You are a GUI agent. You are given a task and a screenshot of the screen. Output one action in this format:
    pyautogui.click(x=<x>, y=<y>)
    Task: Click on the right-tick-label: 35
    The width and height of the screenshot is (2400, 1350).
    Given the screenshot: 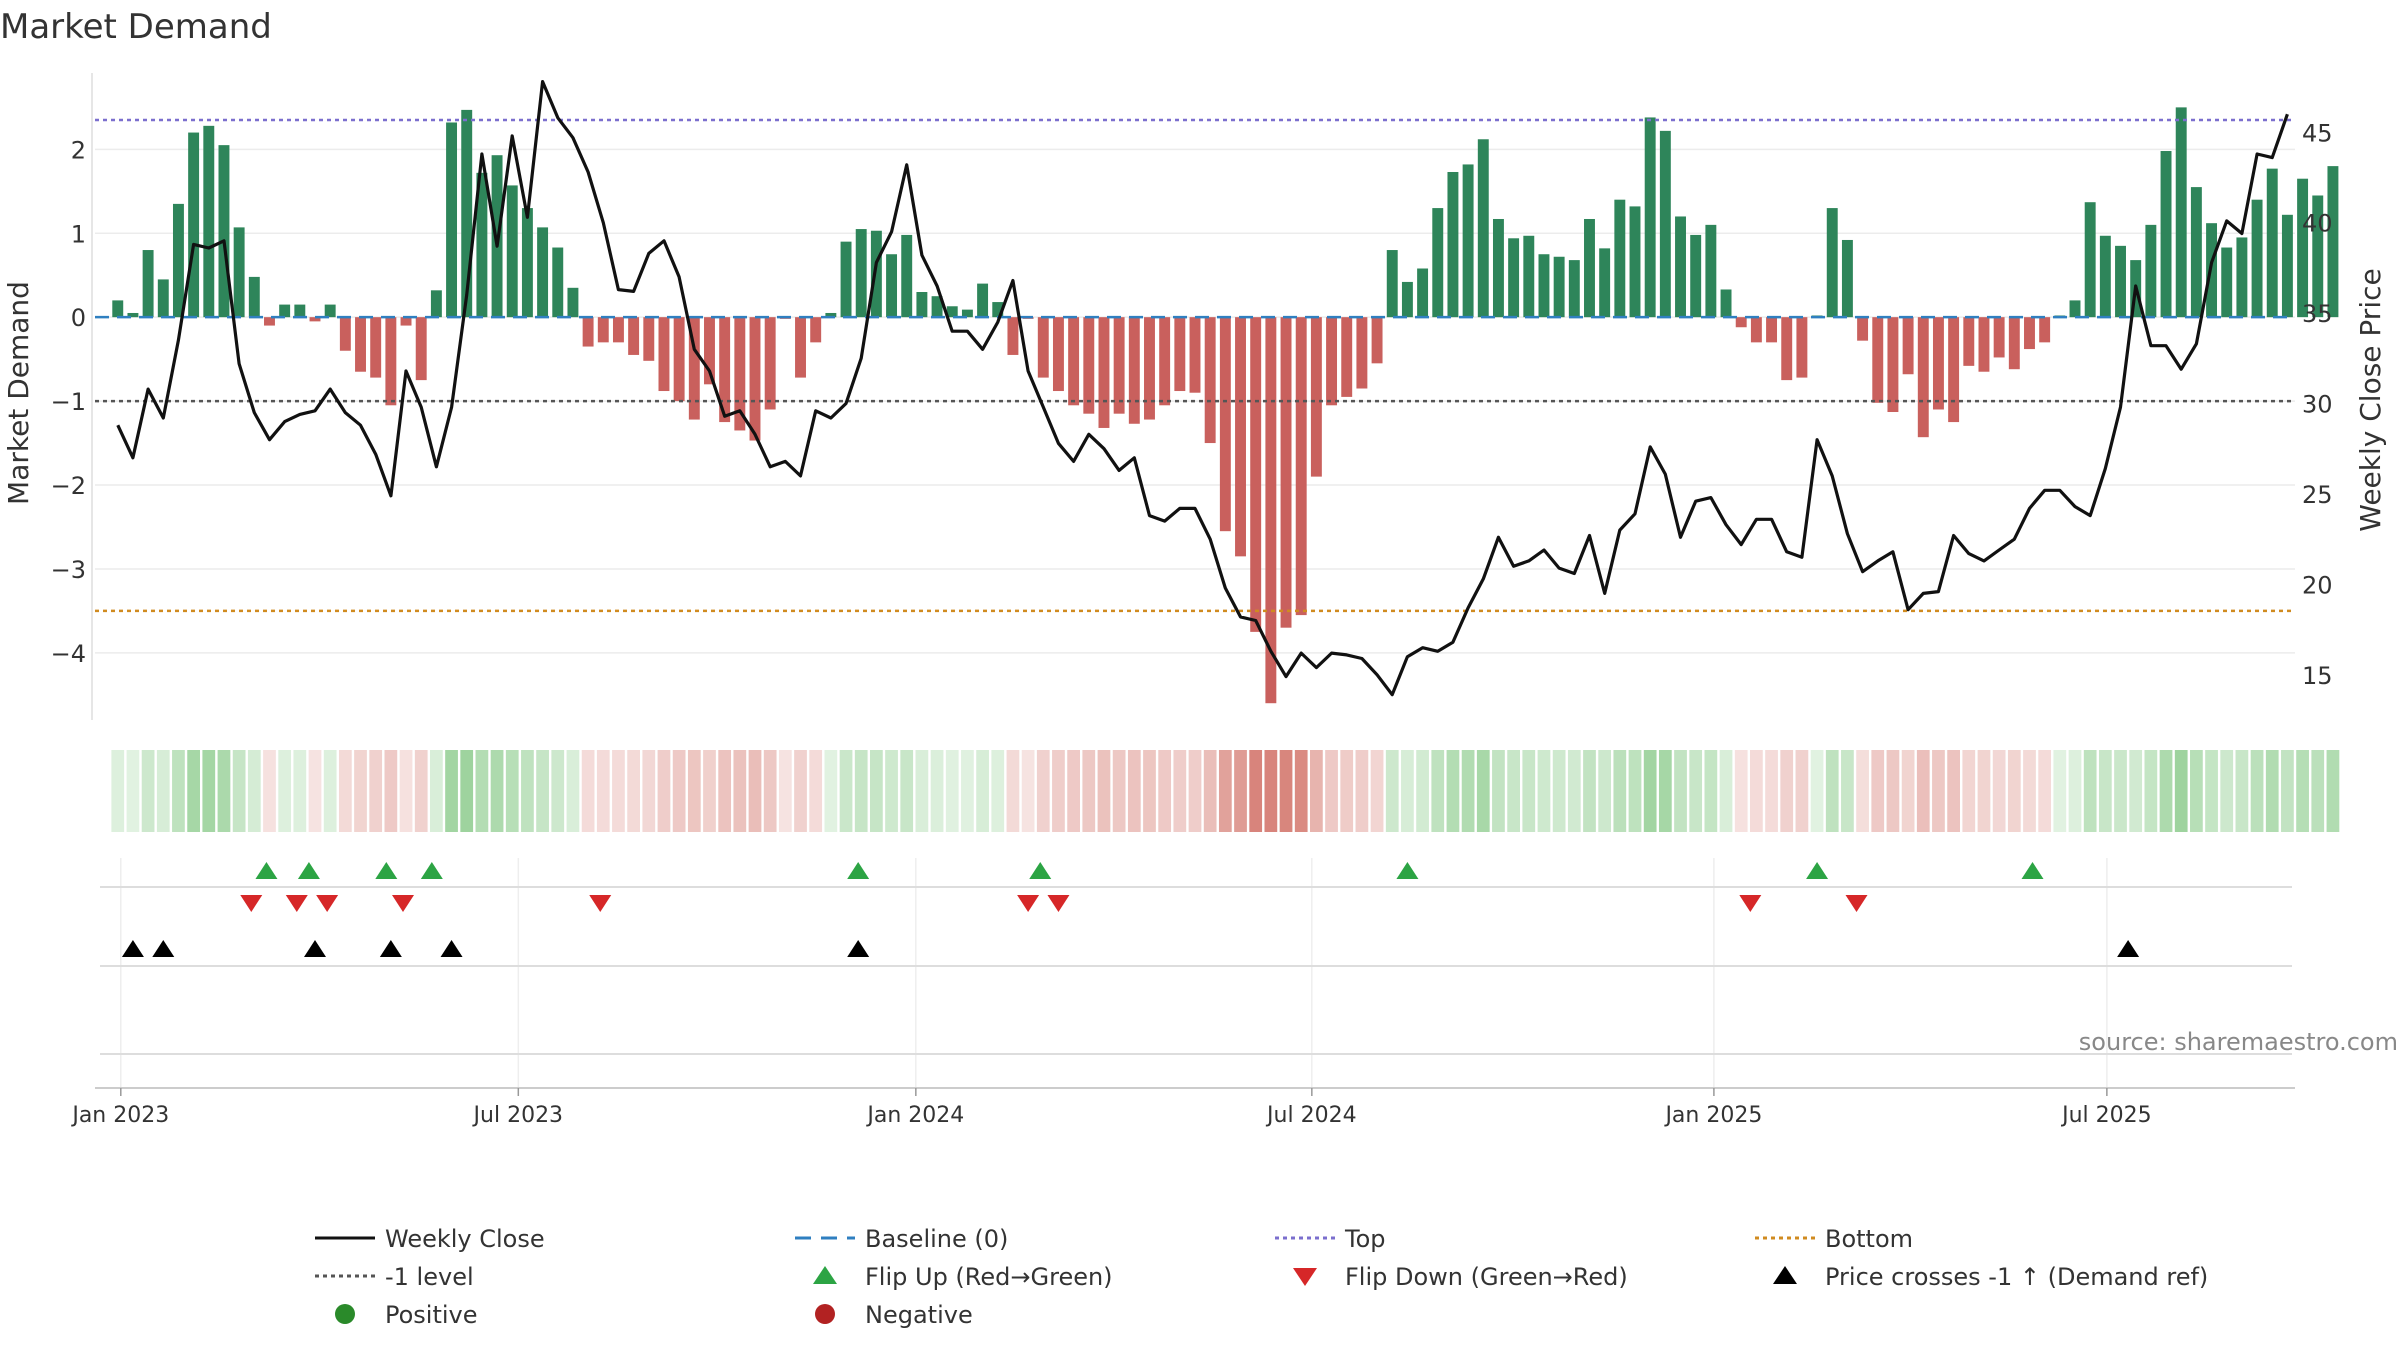 What is the action you would take?
    pyautogui.click(x=2317, y=314)
    